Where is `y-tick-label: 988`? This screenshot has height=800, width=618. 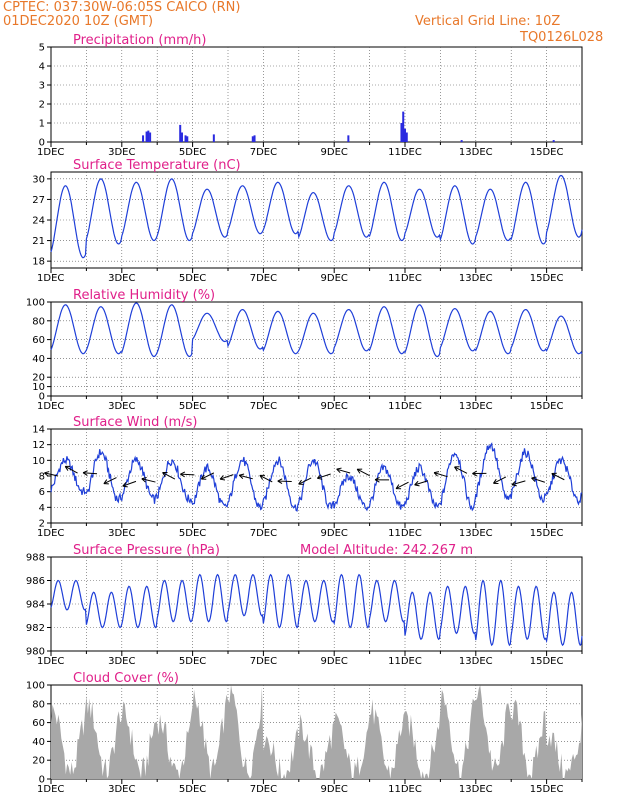 y-tick-label: 988 is located at coordinates (35, 558).